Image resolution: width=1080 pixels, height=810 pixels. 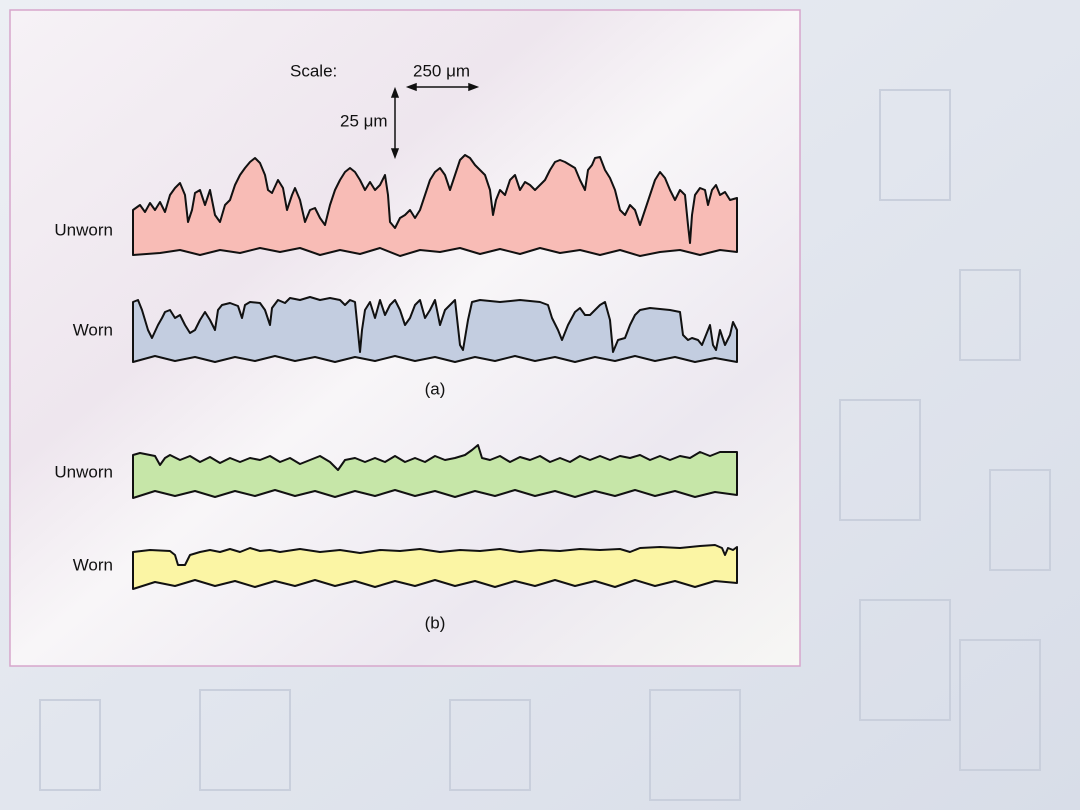 What do you see at coordinates (364, 120) in the screenshot?
I see `scale-vertical: 25 μm` at bounding box center [364, 120].